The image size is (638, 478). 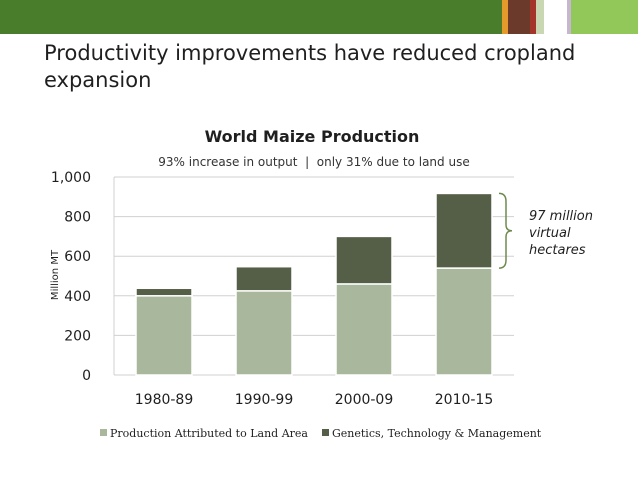 I want to click on y-tick-label: 0, so click(x=86, y=376).